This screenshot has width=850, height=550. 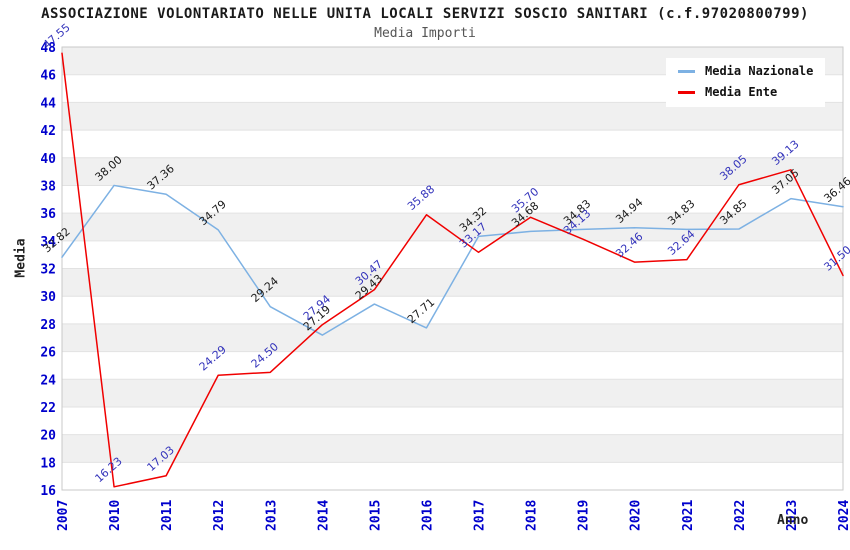 What do you see at coordinates (48, 408) in the screenshot?
I see `svg-text: 22` at bounding box center [48, 408].